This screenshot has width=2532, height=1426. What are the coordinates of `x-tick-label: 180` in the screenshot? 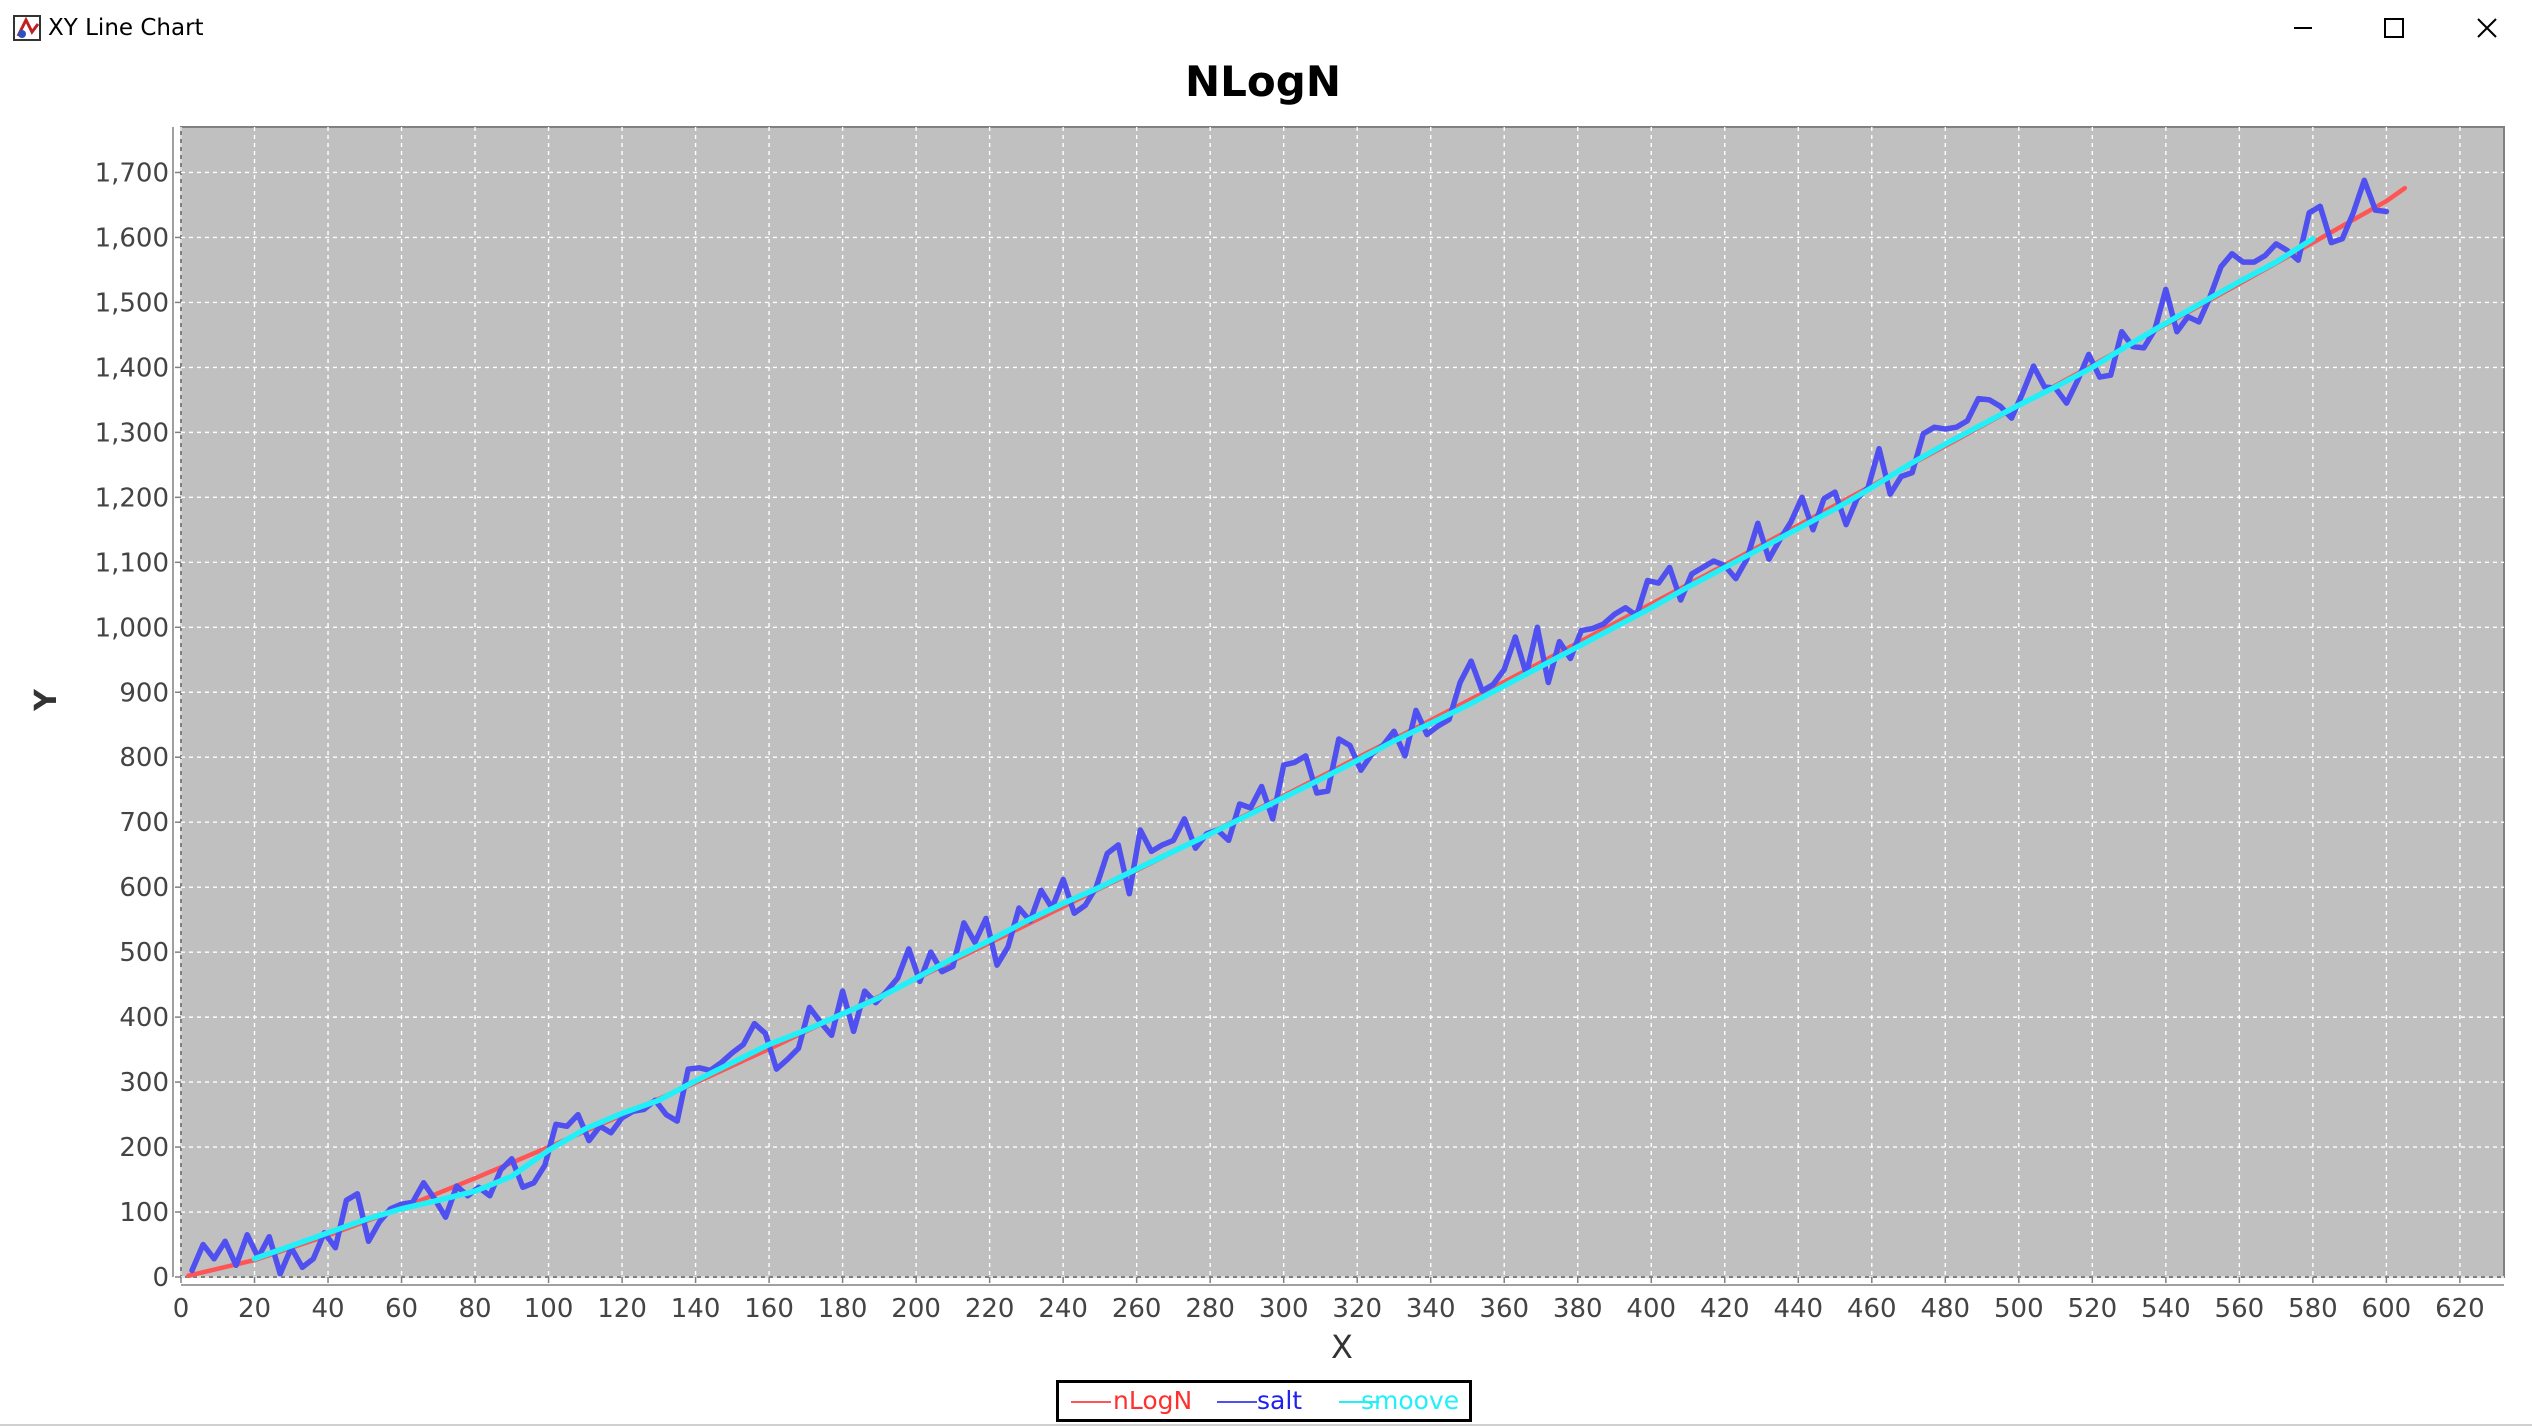 It's located at (843, 1309).